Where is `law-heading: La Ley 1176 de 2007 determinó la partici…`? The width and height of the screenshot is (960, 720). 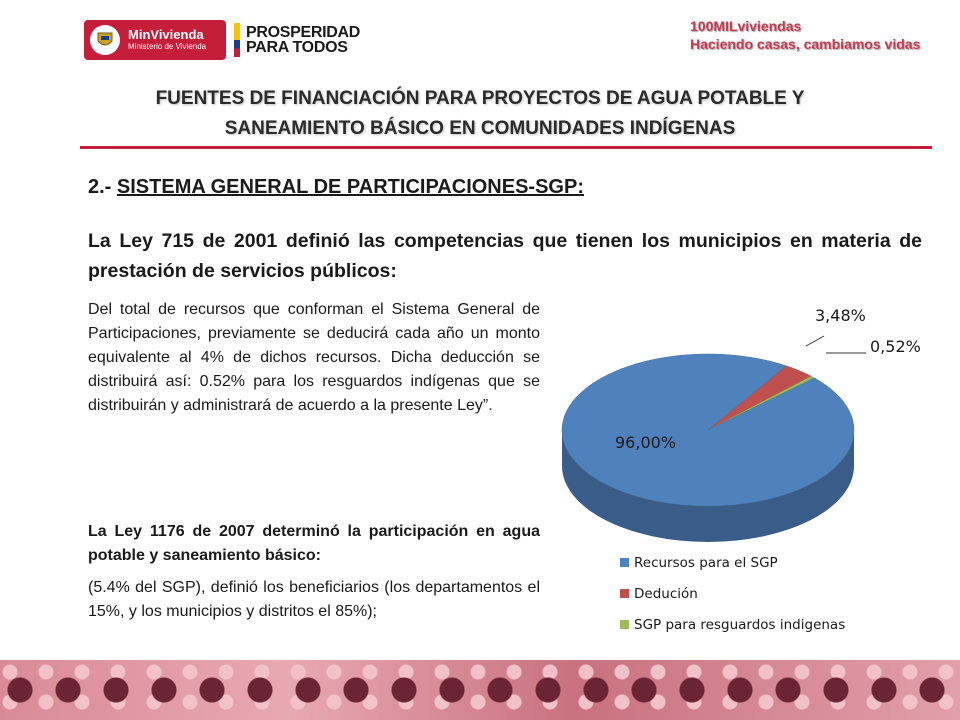 law-heading: La Ley 1176 de 2007 determinó la partici… is located at coordinates (314, 543).